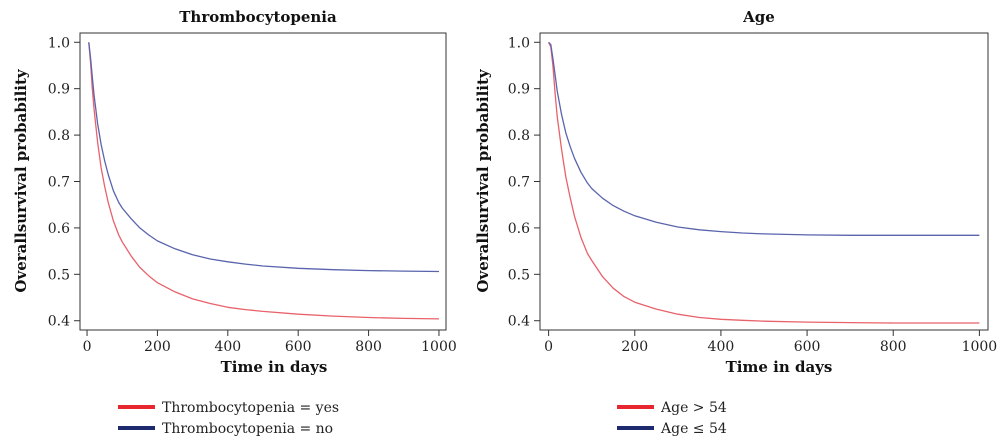 This screenshot has width=1000, height=446. Describe the element at coordinates (247, 429) in the screenshot. I see `legend-label-no: Thrombocytopenia = no` at that location.